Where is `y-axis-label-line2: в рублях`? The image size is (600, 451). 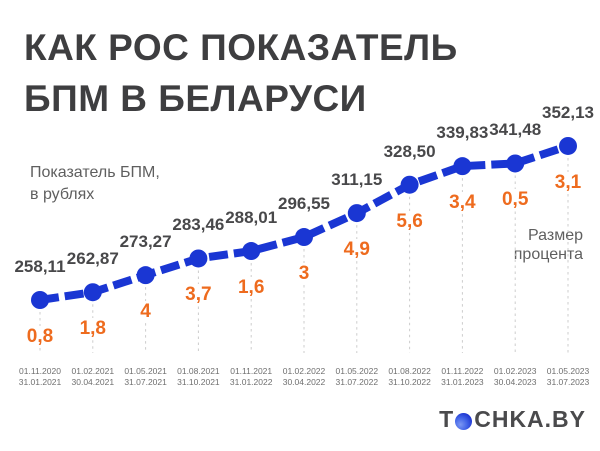 y-axis-label-line2: в рублях is located at coordinates (62, 194).